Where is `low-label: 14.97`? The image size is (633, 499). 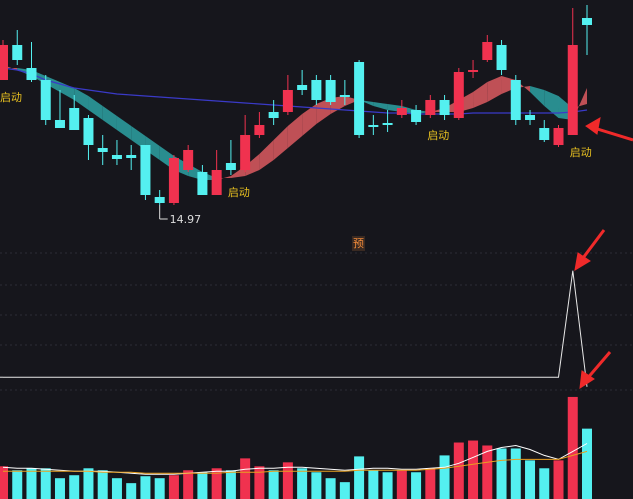 low-label: 14.97 is located at coordinates (186, 219).